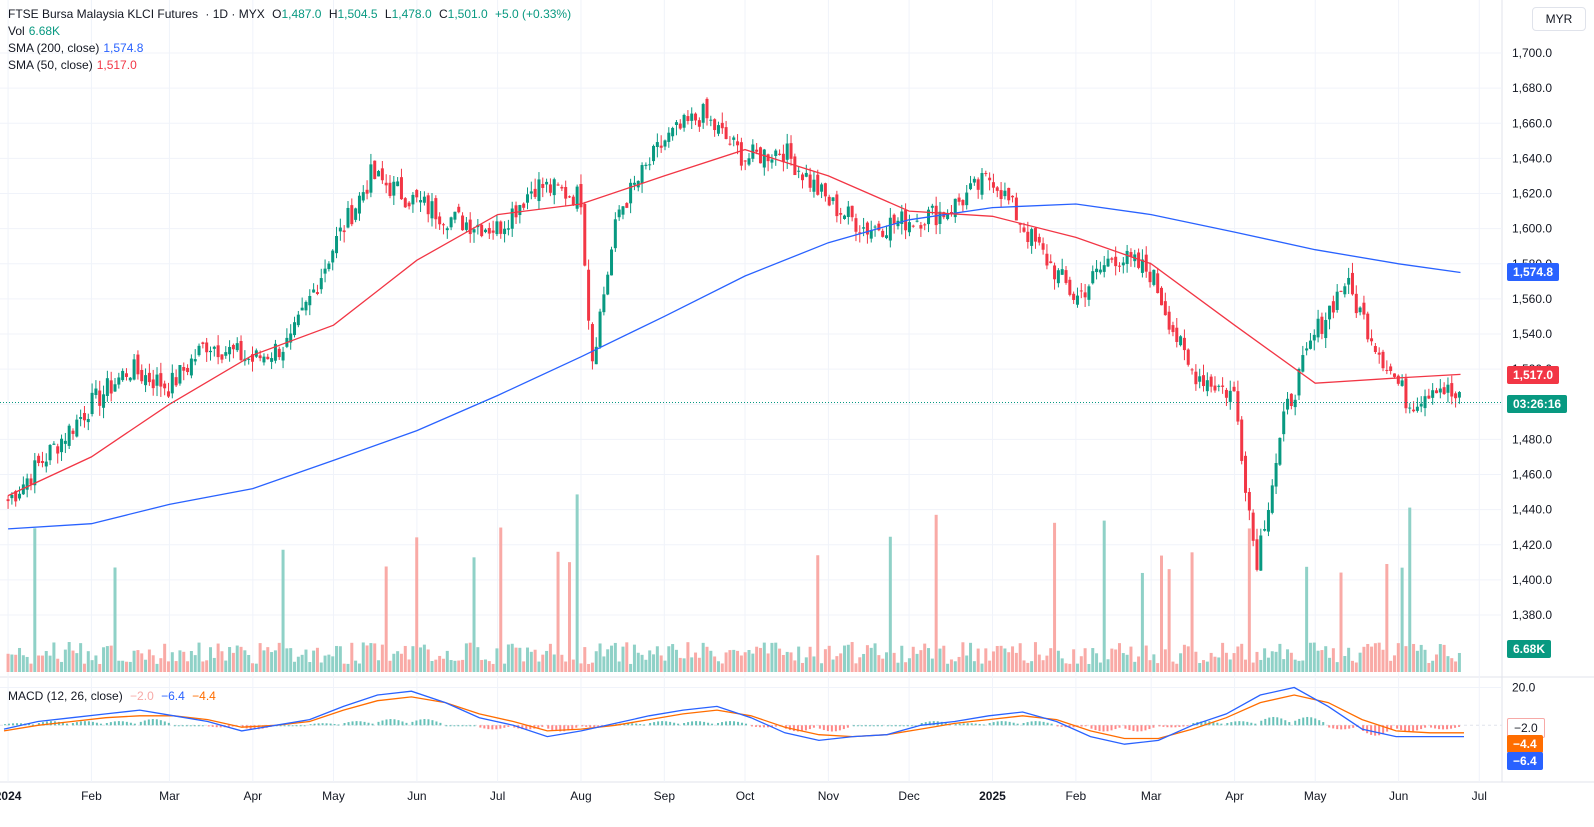 The height and width of the screenshot is (827, 1594). What do you see at coordinates (1559, 19) in the screenshot?
I see `currency-selector: MYR` at bounding box center [1559, 19].